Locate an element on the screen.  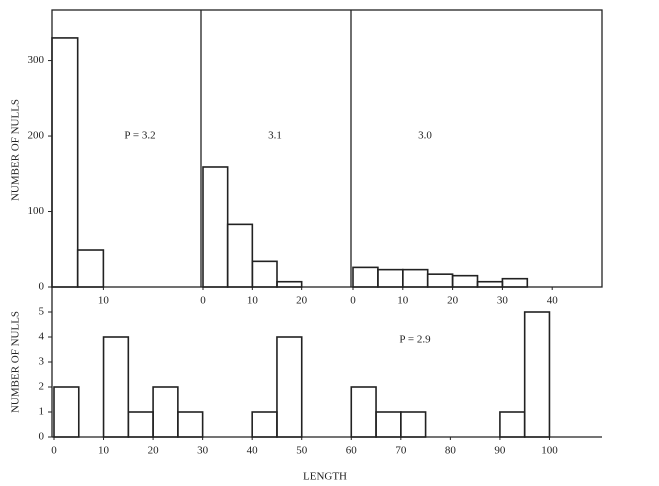
x-tick-label: 80 is located at coordinates (451, 451).